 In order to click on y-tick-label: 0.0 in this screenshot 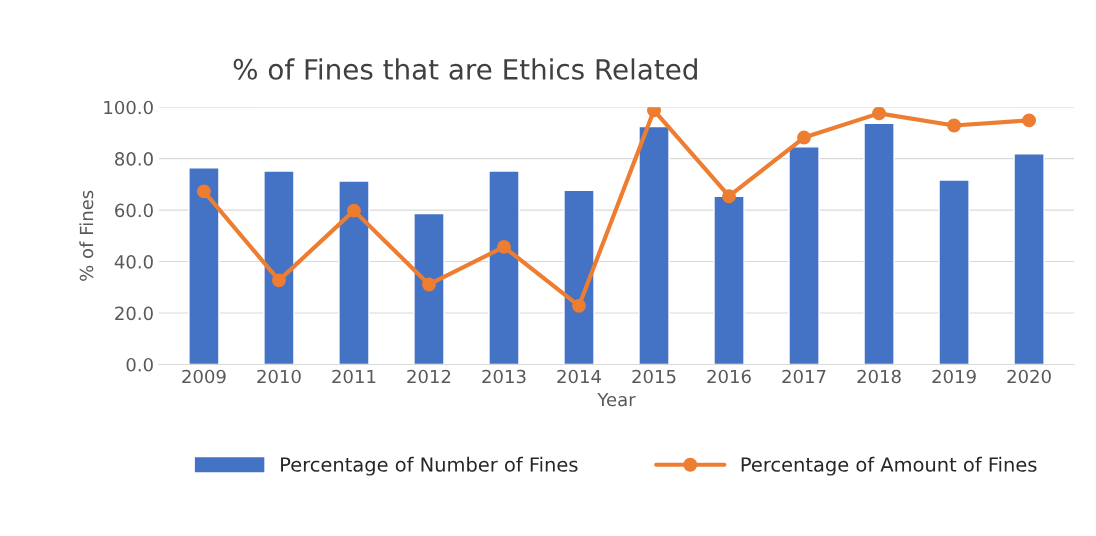, I will do `click(139, 364)`.